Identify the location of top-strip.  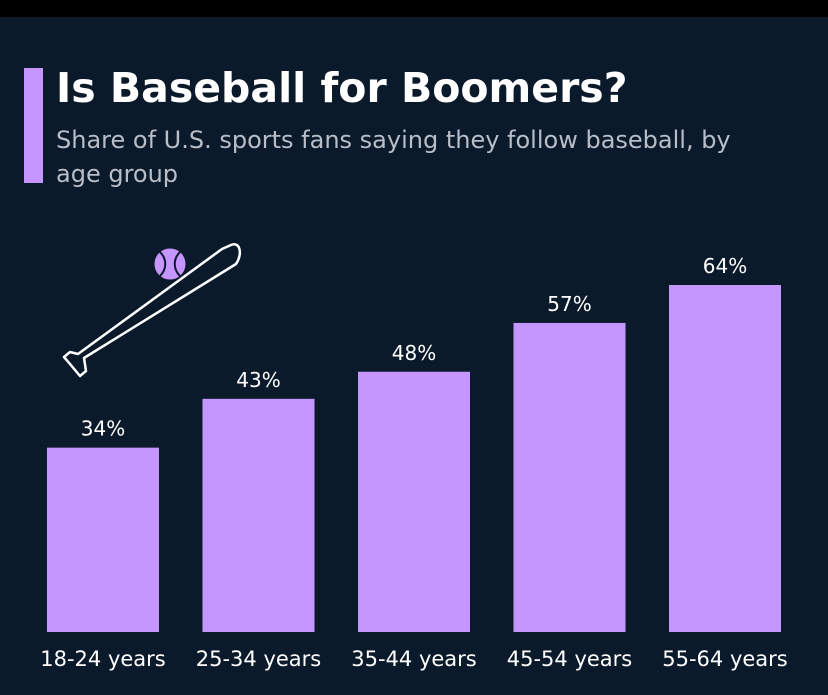
(414, 8).